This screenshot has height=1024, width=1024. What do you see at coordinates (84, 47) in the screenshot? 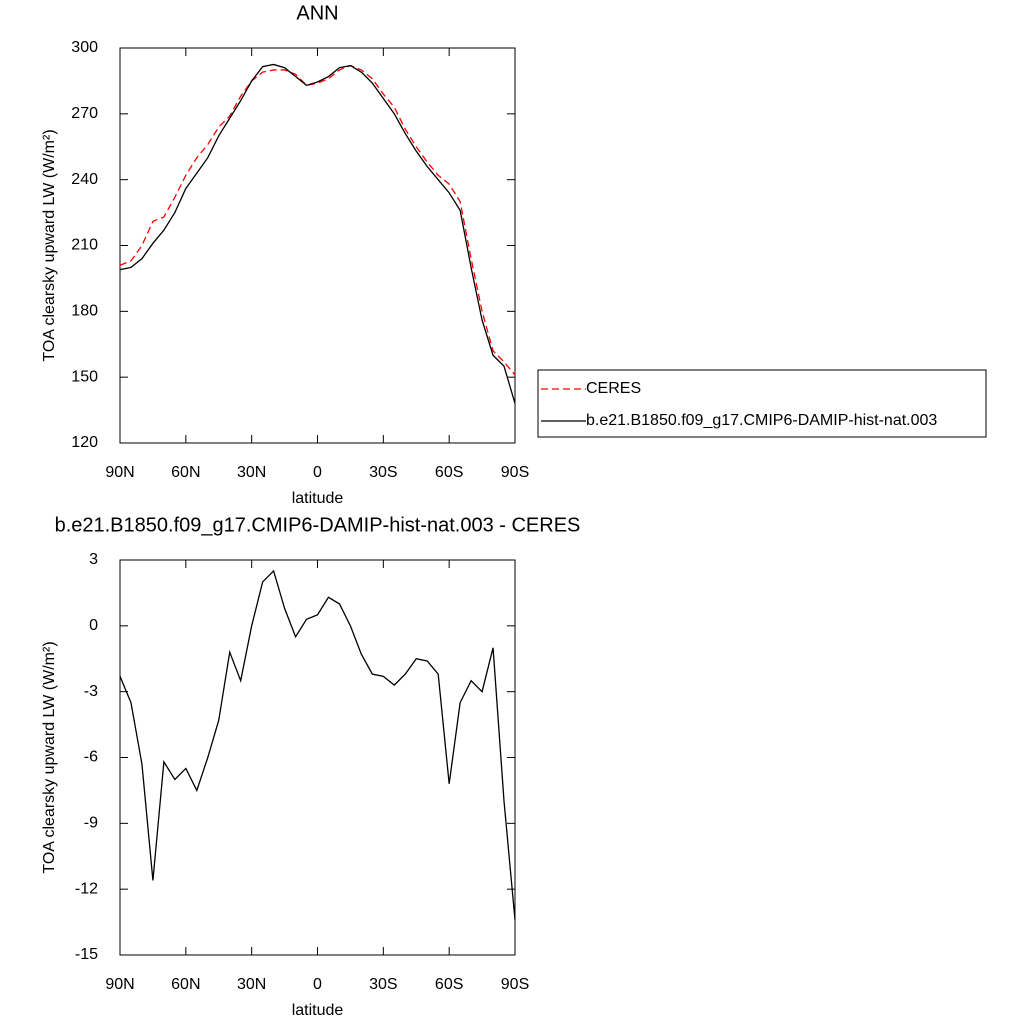
I see `y-tick-label: 300` at bounding box center [84, 47].